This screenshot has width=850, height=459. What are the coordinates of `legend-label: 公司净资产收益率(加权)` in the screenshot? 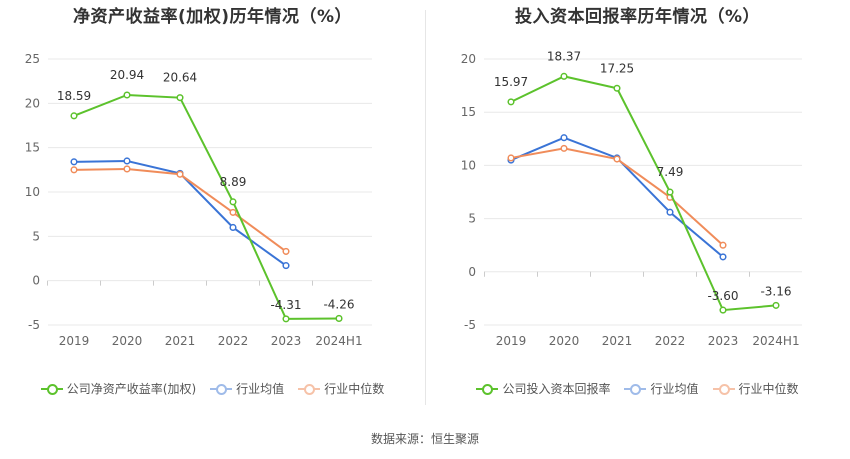 It's located at (131, 389).